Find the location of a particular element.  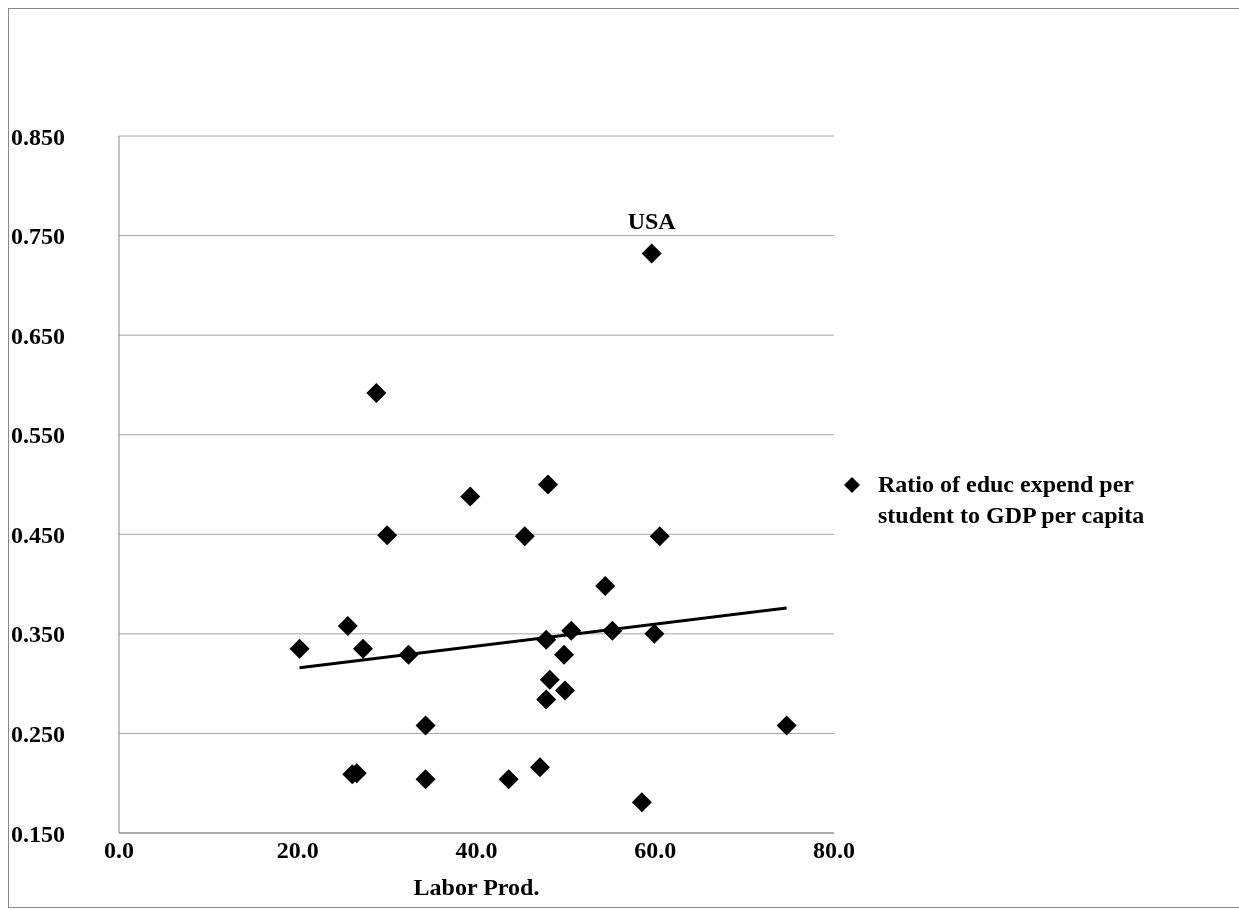

x-tick-label: 80.0 is located at coordinates (834, 850).